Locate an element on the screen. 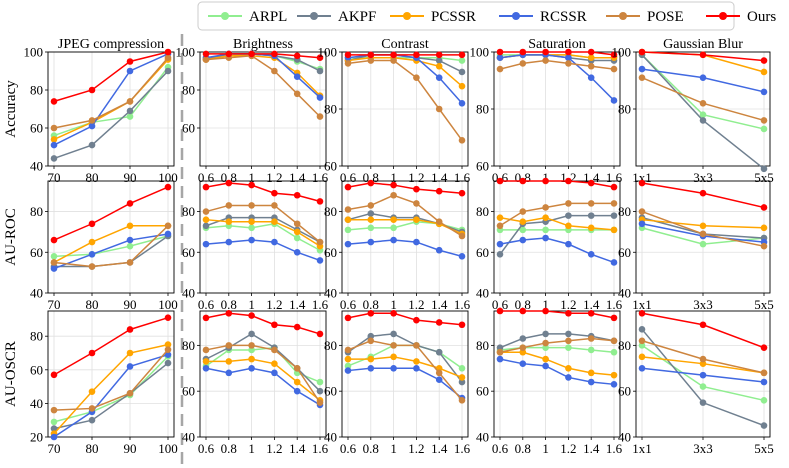 This screenshot has width=789, height=468. y-tick-label: 100 is located at coordinates (186, 52).